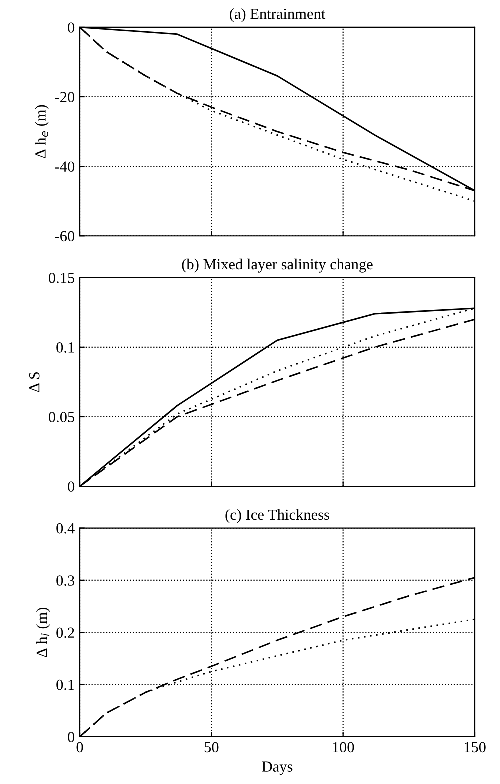 The height and width of the screenshot is (784, 500). Describe the element at coordinates (61, 417) in the screenshot. I see `y-tick-label: 0.05` at that location.